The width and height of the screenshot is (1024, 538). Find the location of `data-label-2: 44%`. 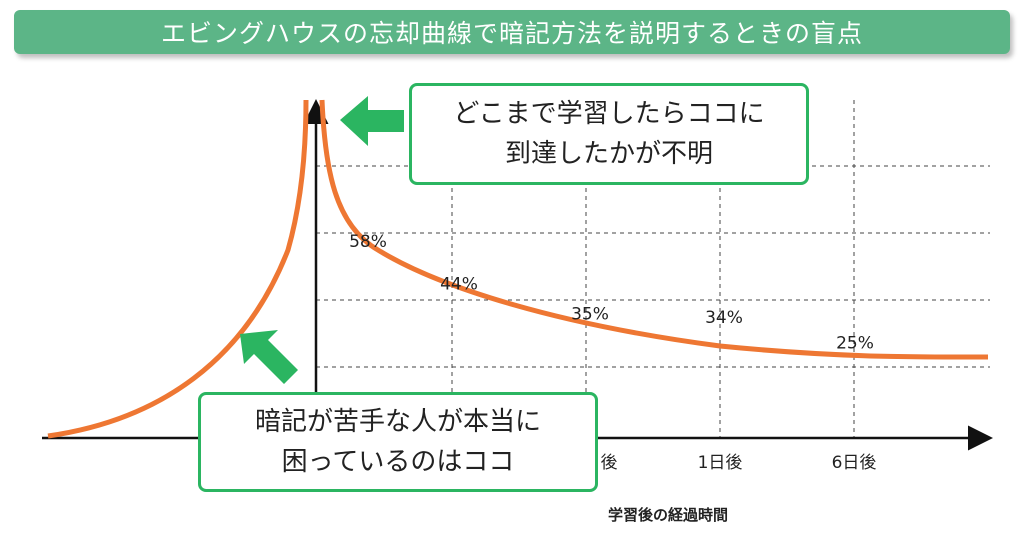

data-label-2: 44% is located at coordinates (459, 284).